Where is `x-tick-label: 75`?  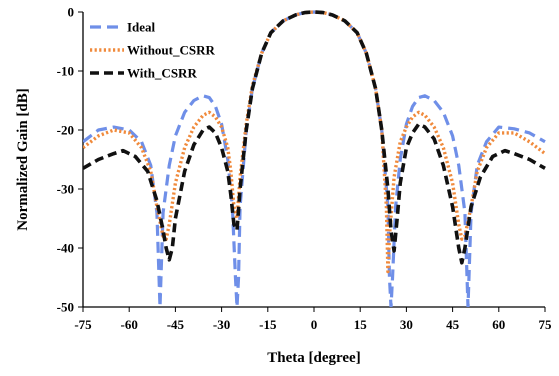
x-tick-label: 75 is located at coordinates (546, 324).